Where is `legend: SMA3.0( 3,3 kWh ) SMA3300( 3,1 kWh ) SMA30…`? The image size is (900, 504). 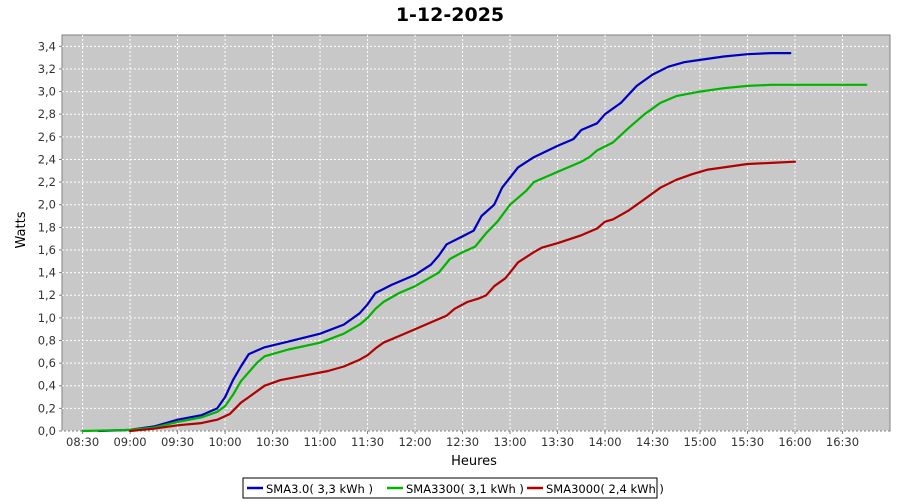
legend: SMA3.0( 3,3 kWh ) SMA3300( 3,1 kWh ) SMA30… is located at coordinates (453, 488).